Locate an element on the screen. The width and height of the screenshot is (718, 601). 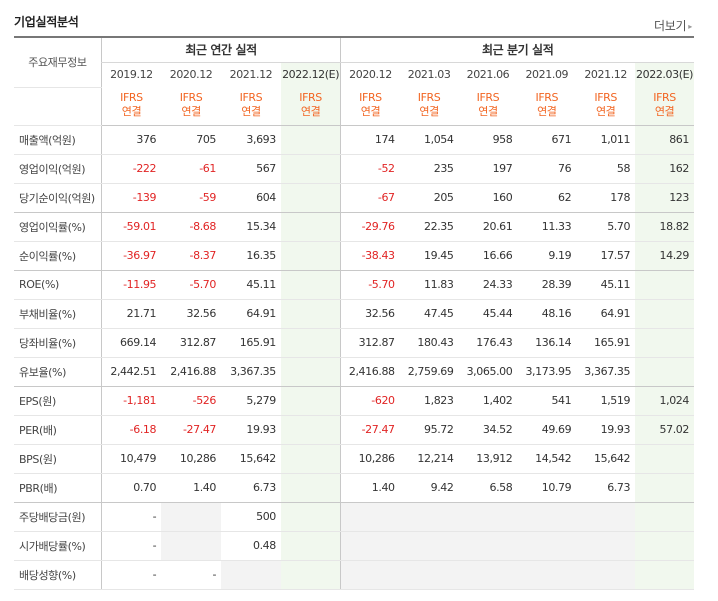
table-cell: -27.47 is located at coordinates (191, 430).